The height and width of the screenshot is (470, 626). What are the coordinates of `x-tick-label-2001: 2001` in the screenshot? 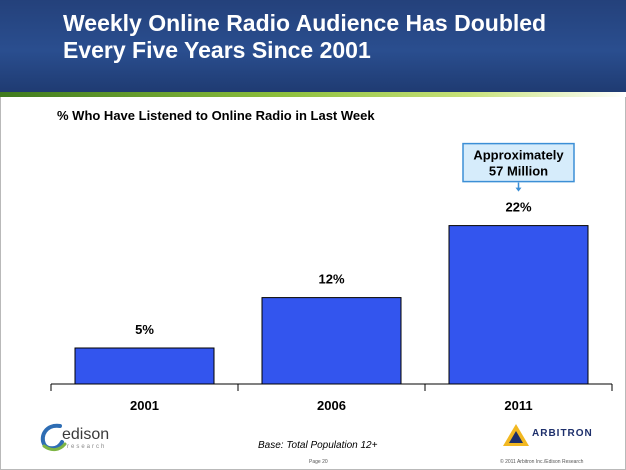 It's located at (144, 405).